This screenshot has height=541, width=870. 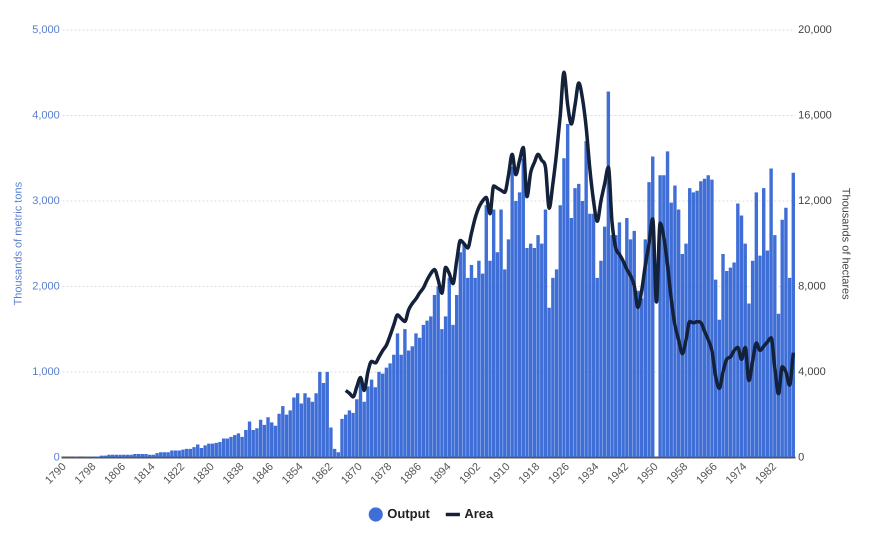 What do you see at coordinates (46, 286) in the screenshot?
I see `y-tick-label: 2,000` at bounding box center [46, 286].